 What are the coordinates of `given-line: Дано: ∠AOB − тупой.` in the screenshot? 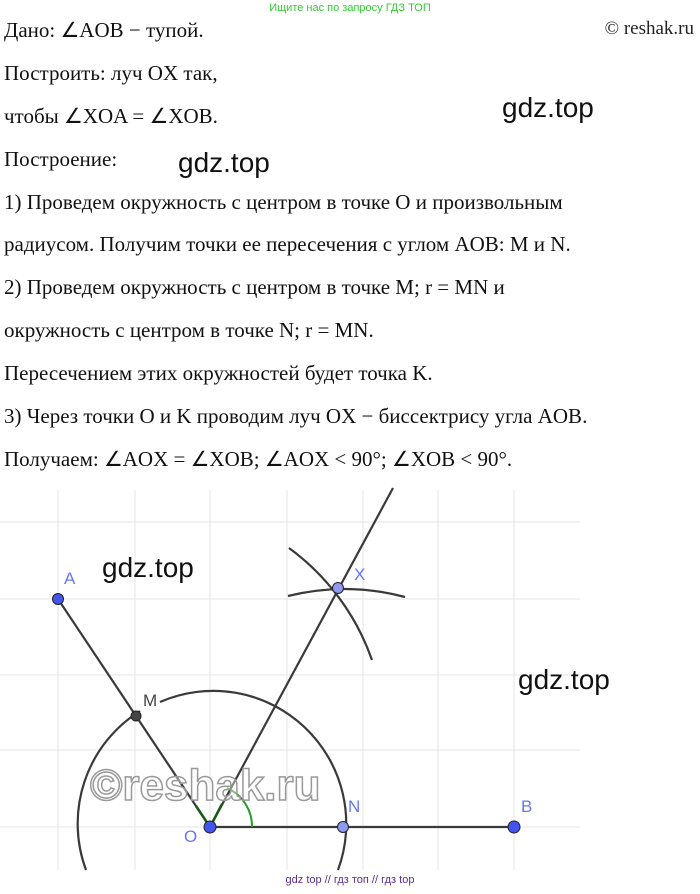 It's located at (104, 30).